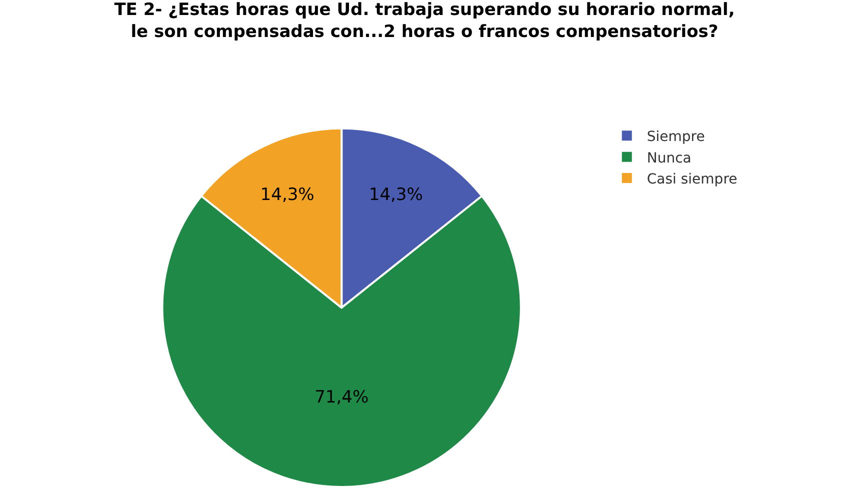 The width and height of the screenshot is (849, 497). I want to click on legend-label: Casi siempre, so click(692, 180).